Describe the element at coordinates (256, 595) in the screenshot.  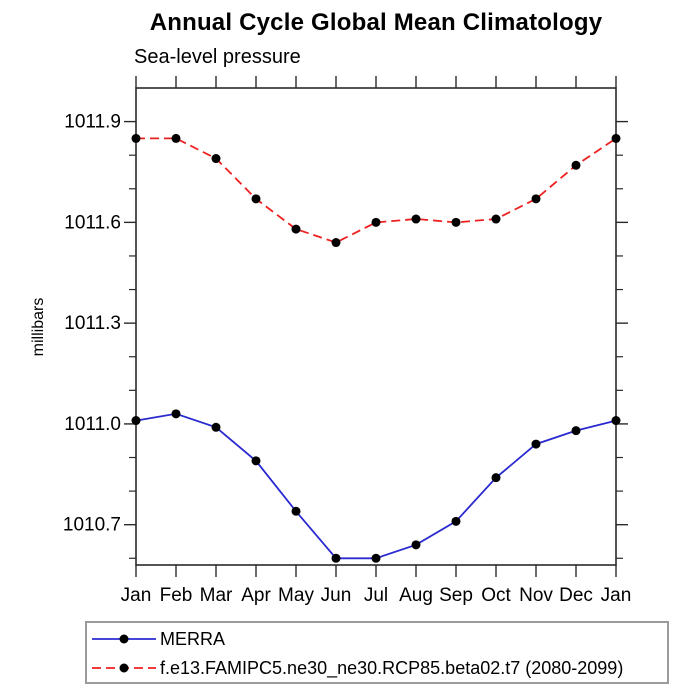
I see `x-tick-label: Apr` at that location.